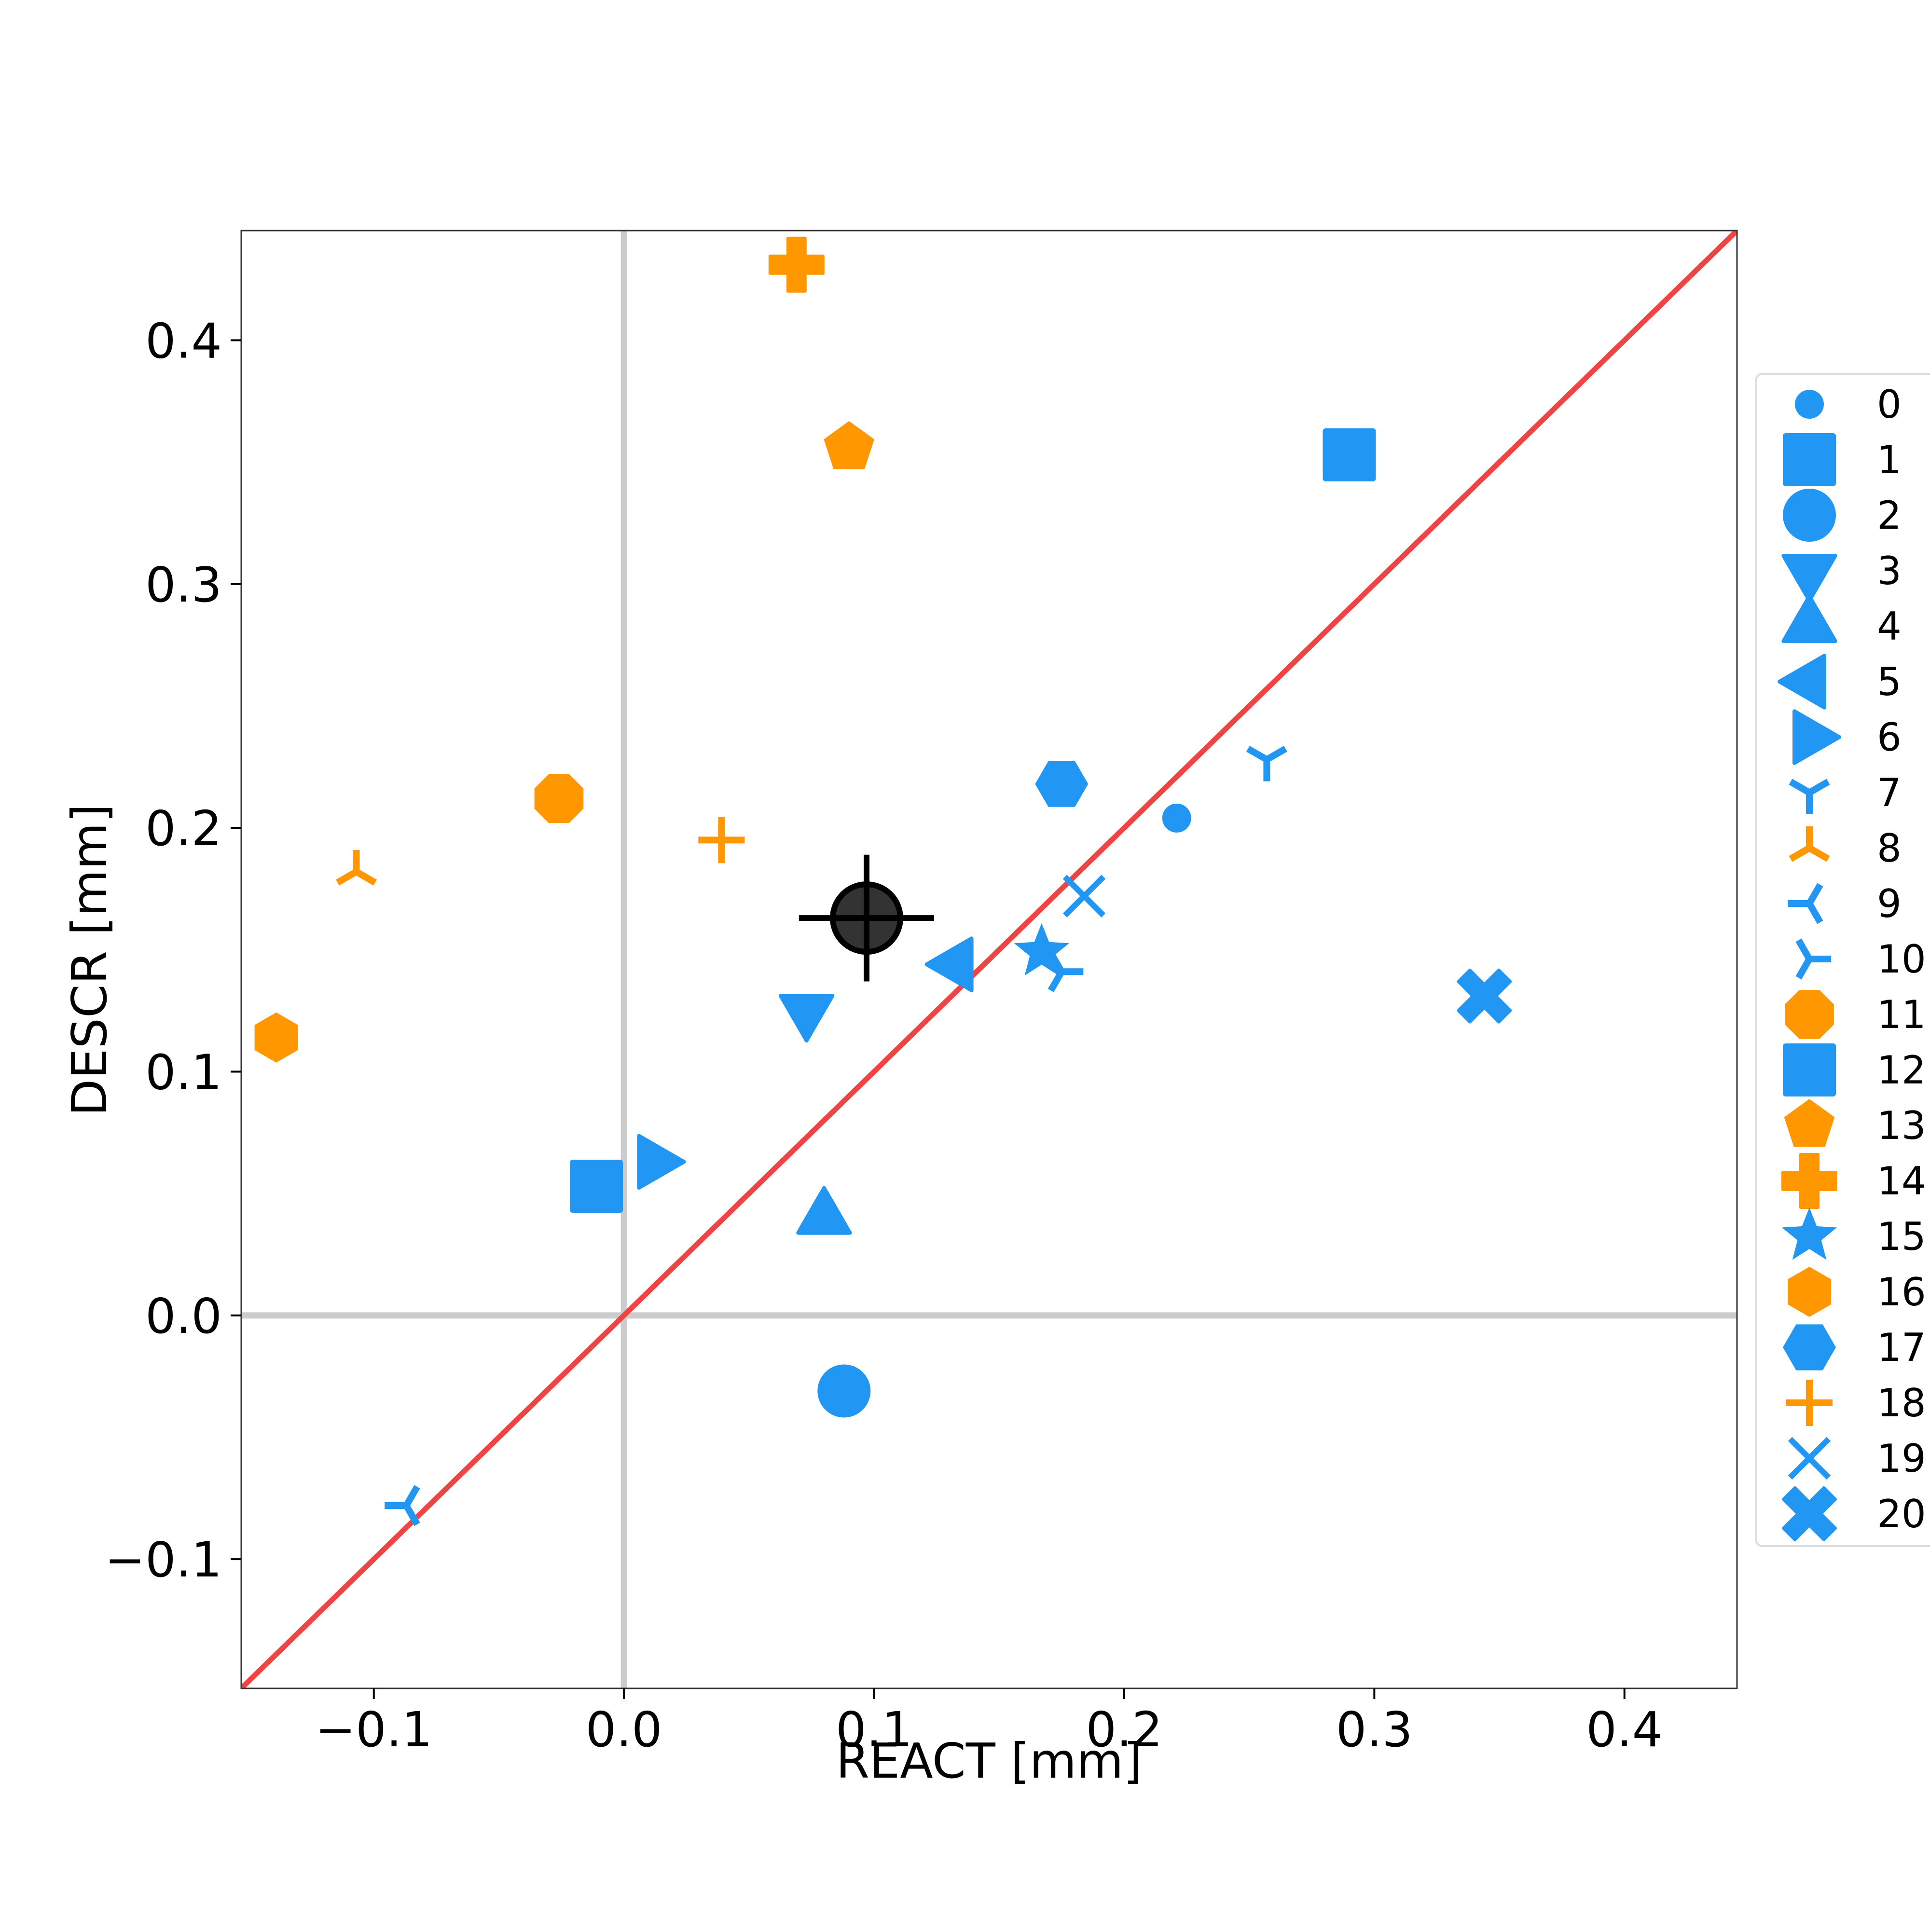  What do you see at coordinates (1901, 1015) in the screenshot?
I see `legend-label-11: 11` at bounding box center [1901, 1015].